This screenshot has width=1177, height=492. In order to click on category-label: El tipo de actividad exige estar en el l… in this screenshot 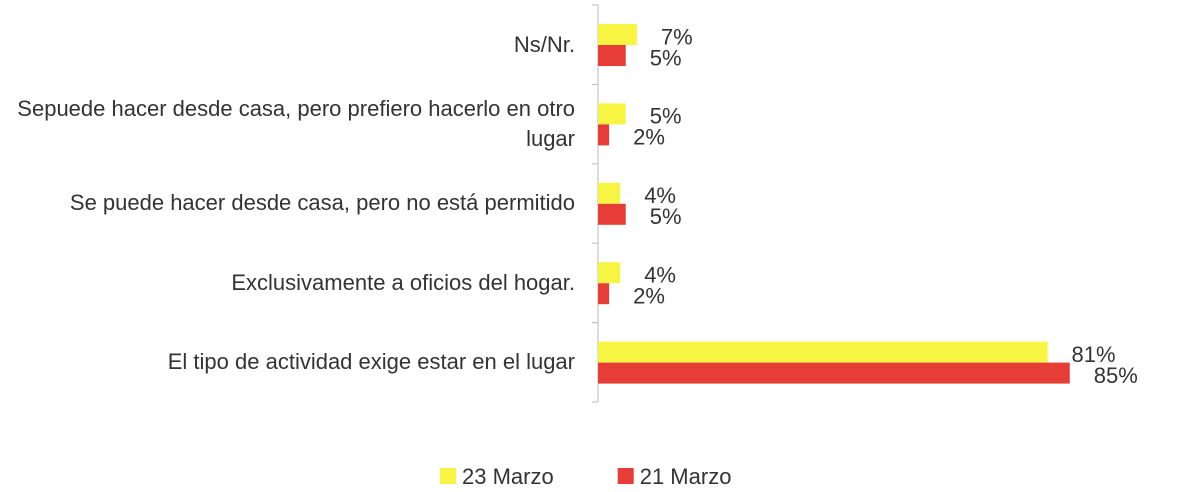, I will do `click(371, 362)`.